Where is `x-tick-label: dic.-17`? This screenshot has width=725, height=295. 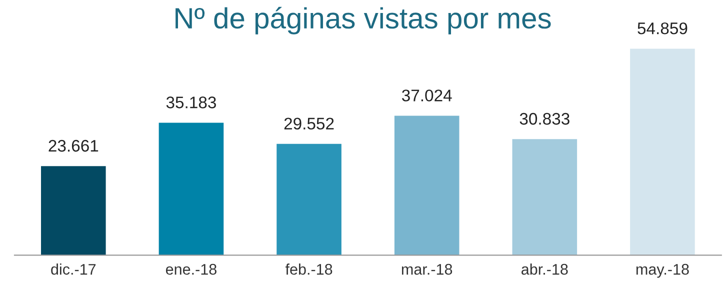 x-tick-label: dic.-17 is located at coordinates (73, 269).